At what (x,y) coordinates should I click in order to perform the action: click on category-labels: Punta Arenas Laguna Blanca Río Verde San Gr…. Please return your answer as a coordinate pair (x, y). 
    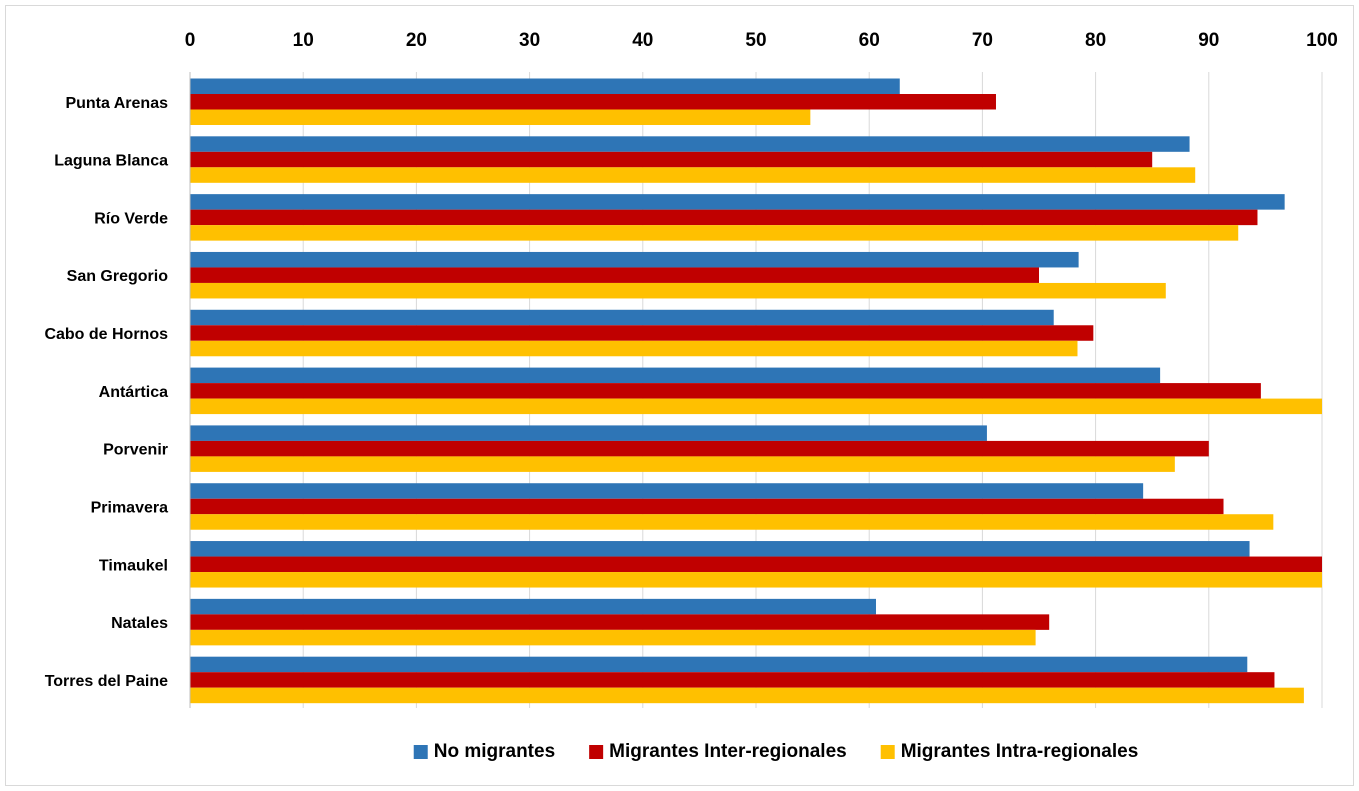
    Looking at the image, I should click on (106, 392).